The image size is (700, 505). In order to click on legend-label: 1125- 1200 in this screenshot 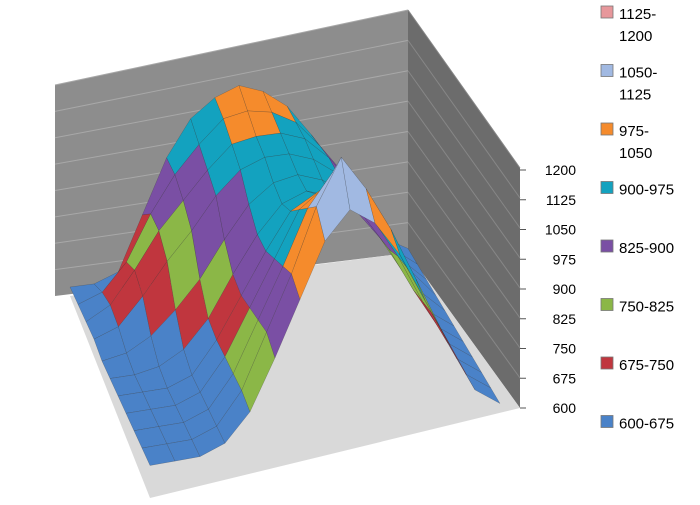, I will do `click(637, 25)`.